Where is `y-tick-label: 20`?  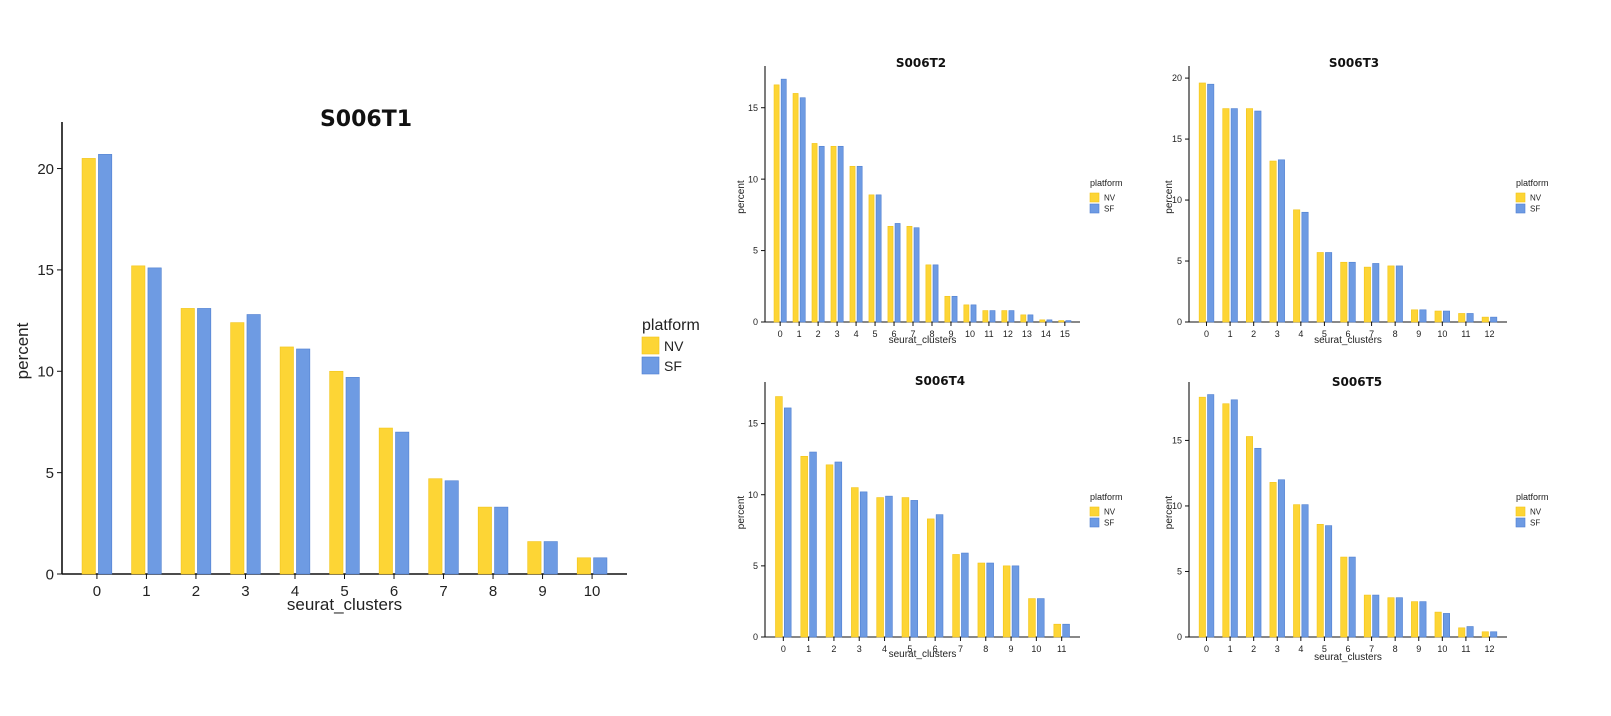
y-tick-label: 20 is located at coordinates (1177, 78).